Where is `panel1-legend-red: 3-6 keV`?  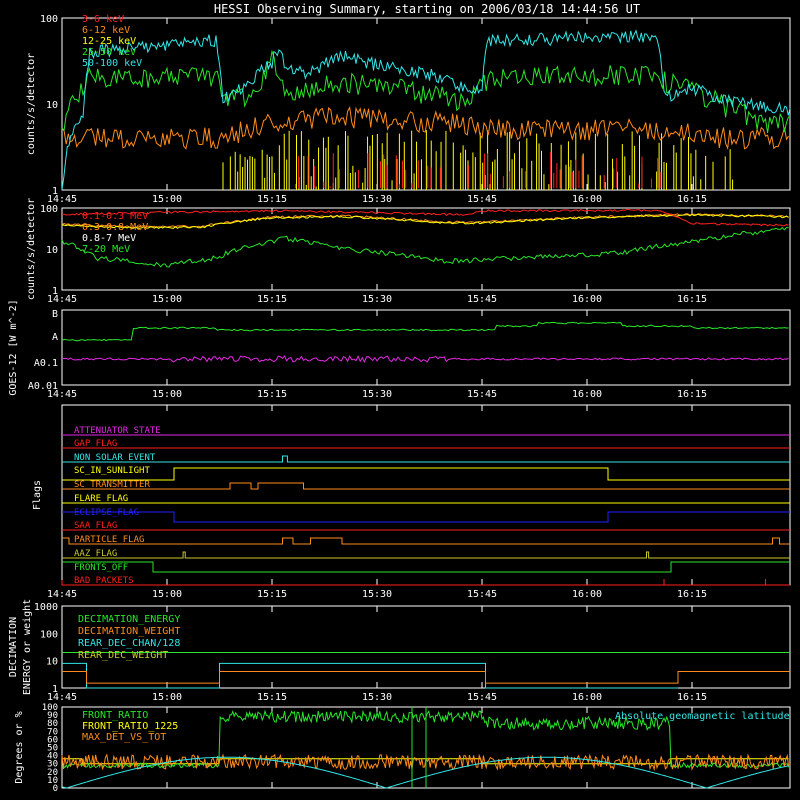 panel1-legend-red: 3-6 keV is located at coordinates (103, 19).